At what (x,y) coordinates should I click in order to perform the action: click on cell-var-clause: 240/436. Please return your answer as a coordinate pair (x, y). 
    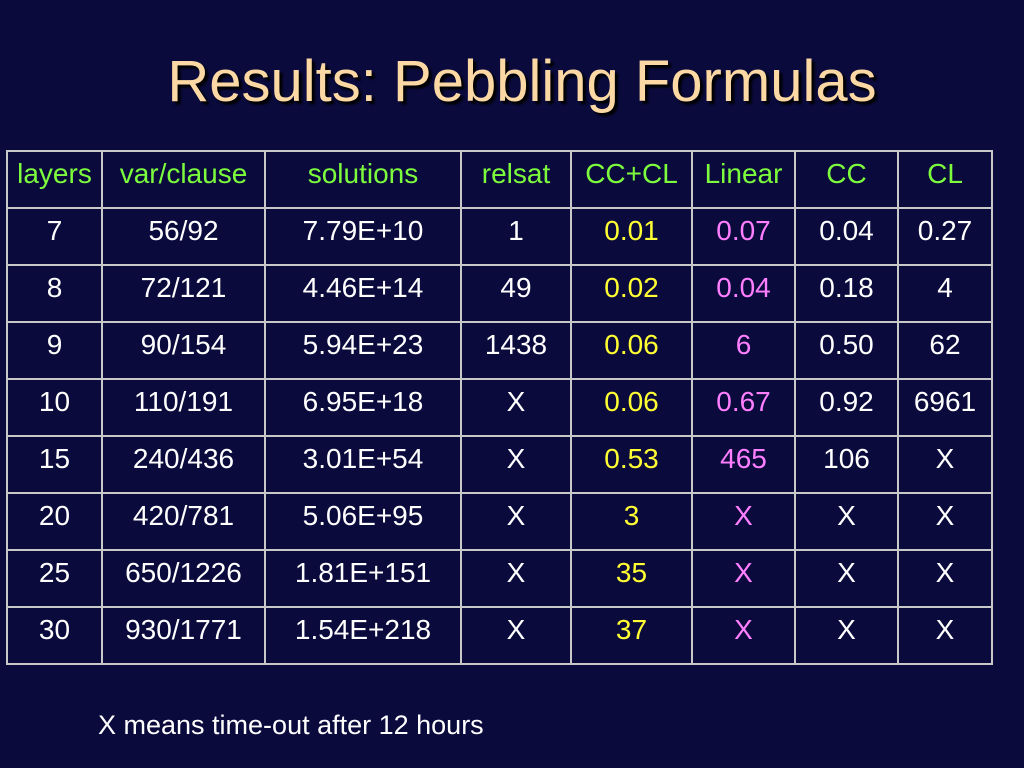
    Looking at the image, I should click on (183, 464).